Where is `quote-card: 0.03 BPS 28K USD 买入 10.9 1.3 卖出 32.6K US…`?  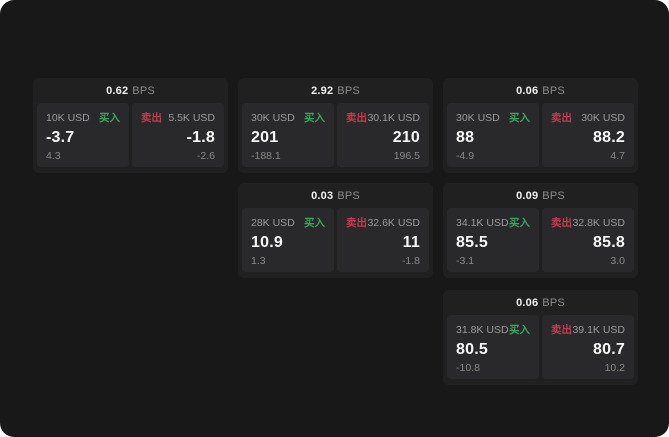
quote-card: 0.03 BPS 28K USD 买入 10.9 1.3 卖出 32.6K US… is located at coordinates (335, 230).